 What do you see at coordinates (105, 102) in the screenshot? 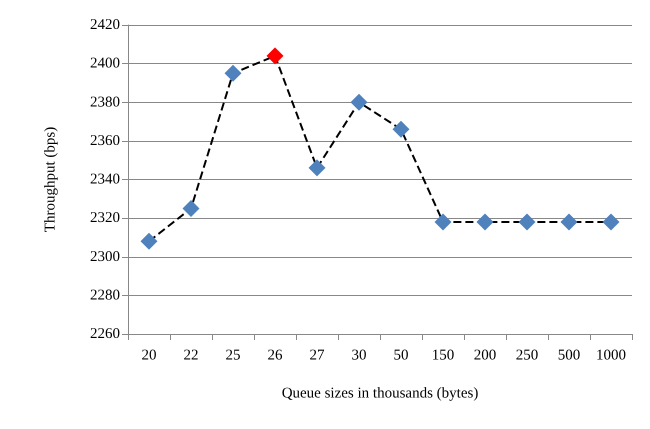
I see `y-tick-label: 2380` at bounding box center [105, 102].